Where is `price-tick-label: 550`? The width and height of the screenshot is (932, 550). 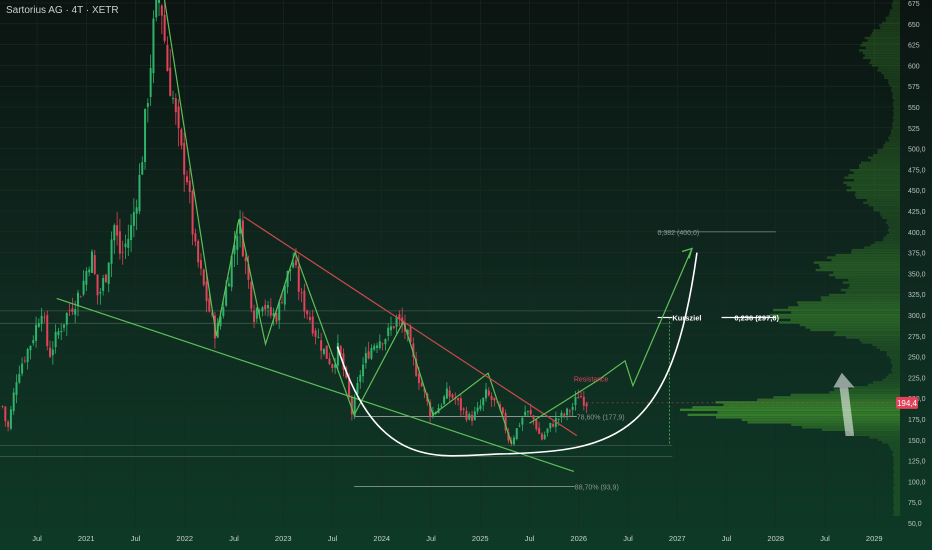 price-tick-label: 550 is located at coordinates (914, 108).